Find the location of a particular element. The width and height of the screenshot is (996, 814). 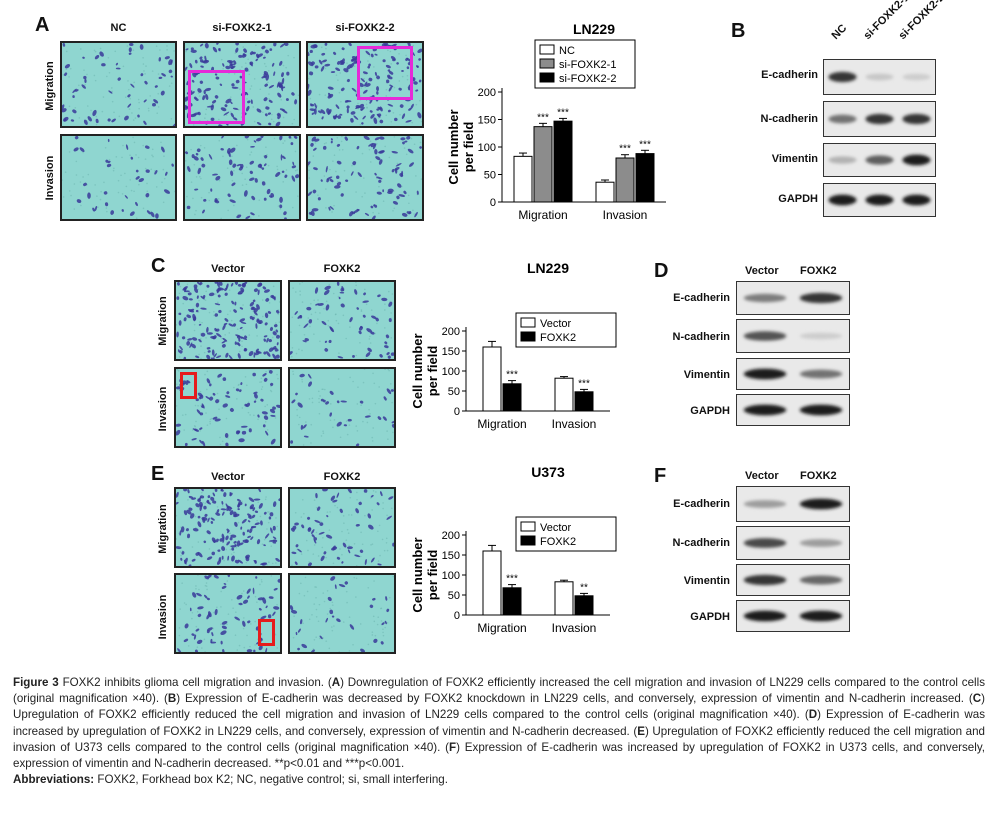

panel-label-a: A is located at coordinates (42, 25).